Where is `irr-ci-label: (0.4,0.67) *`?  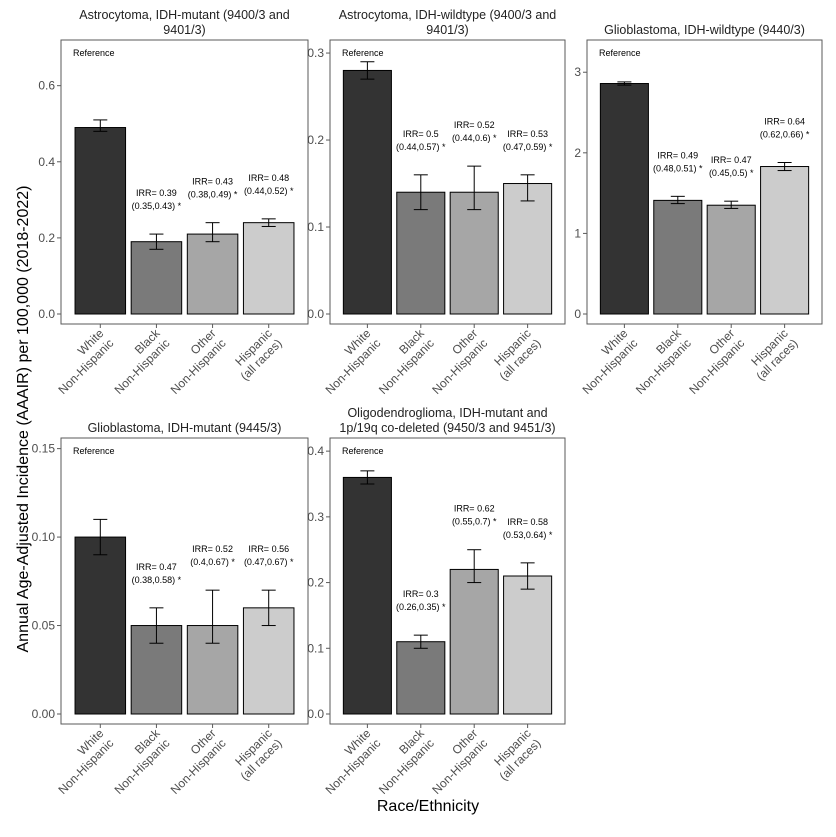 irr-ci-label: (0.4,0.67) * is located at coordinates (212, 562).